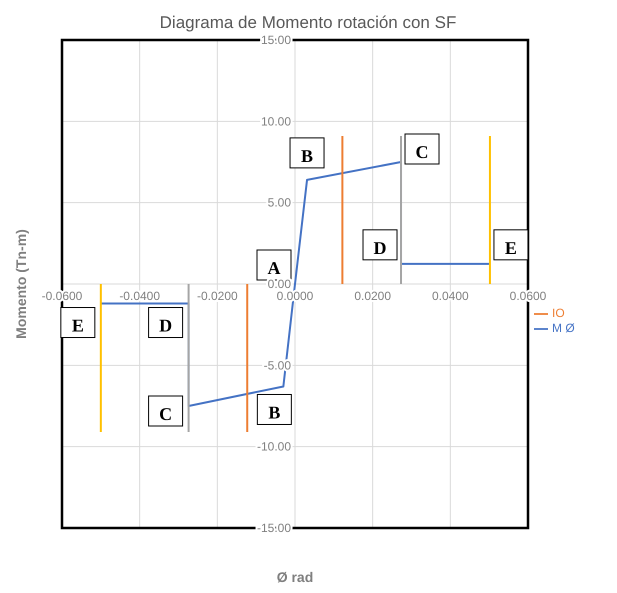 The width and height of the screenshot is (617, 593). What do you see at coordinates (373, 296) in the screenshot?
I see `x-tick-label: 0.0200` at bounding box center [373, 296].